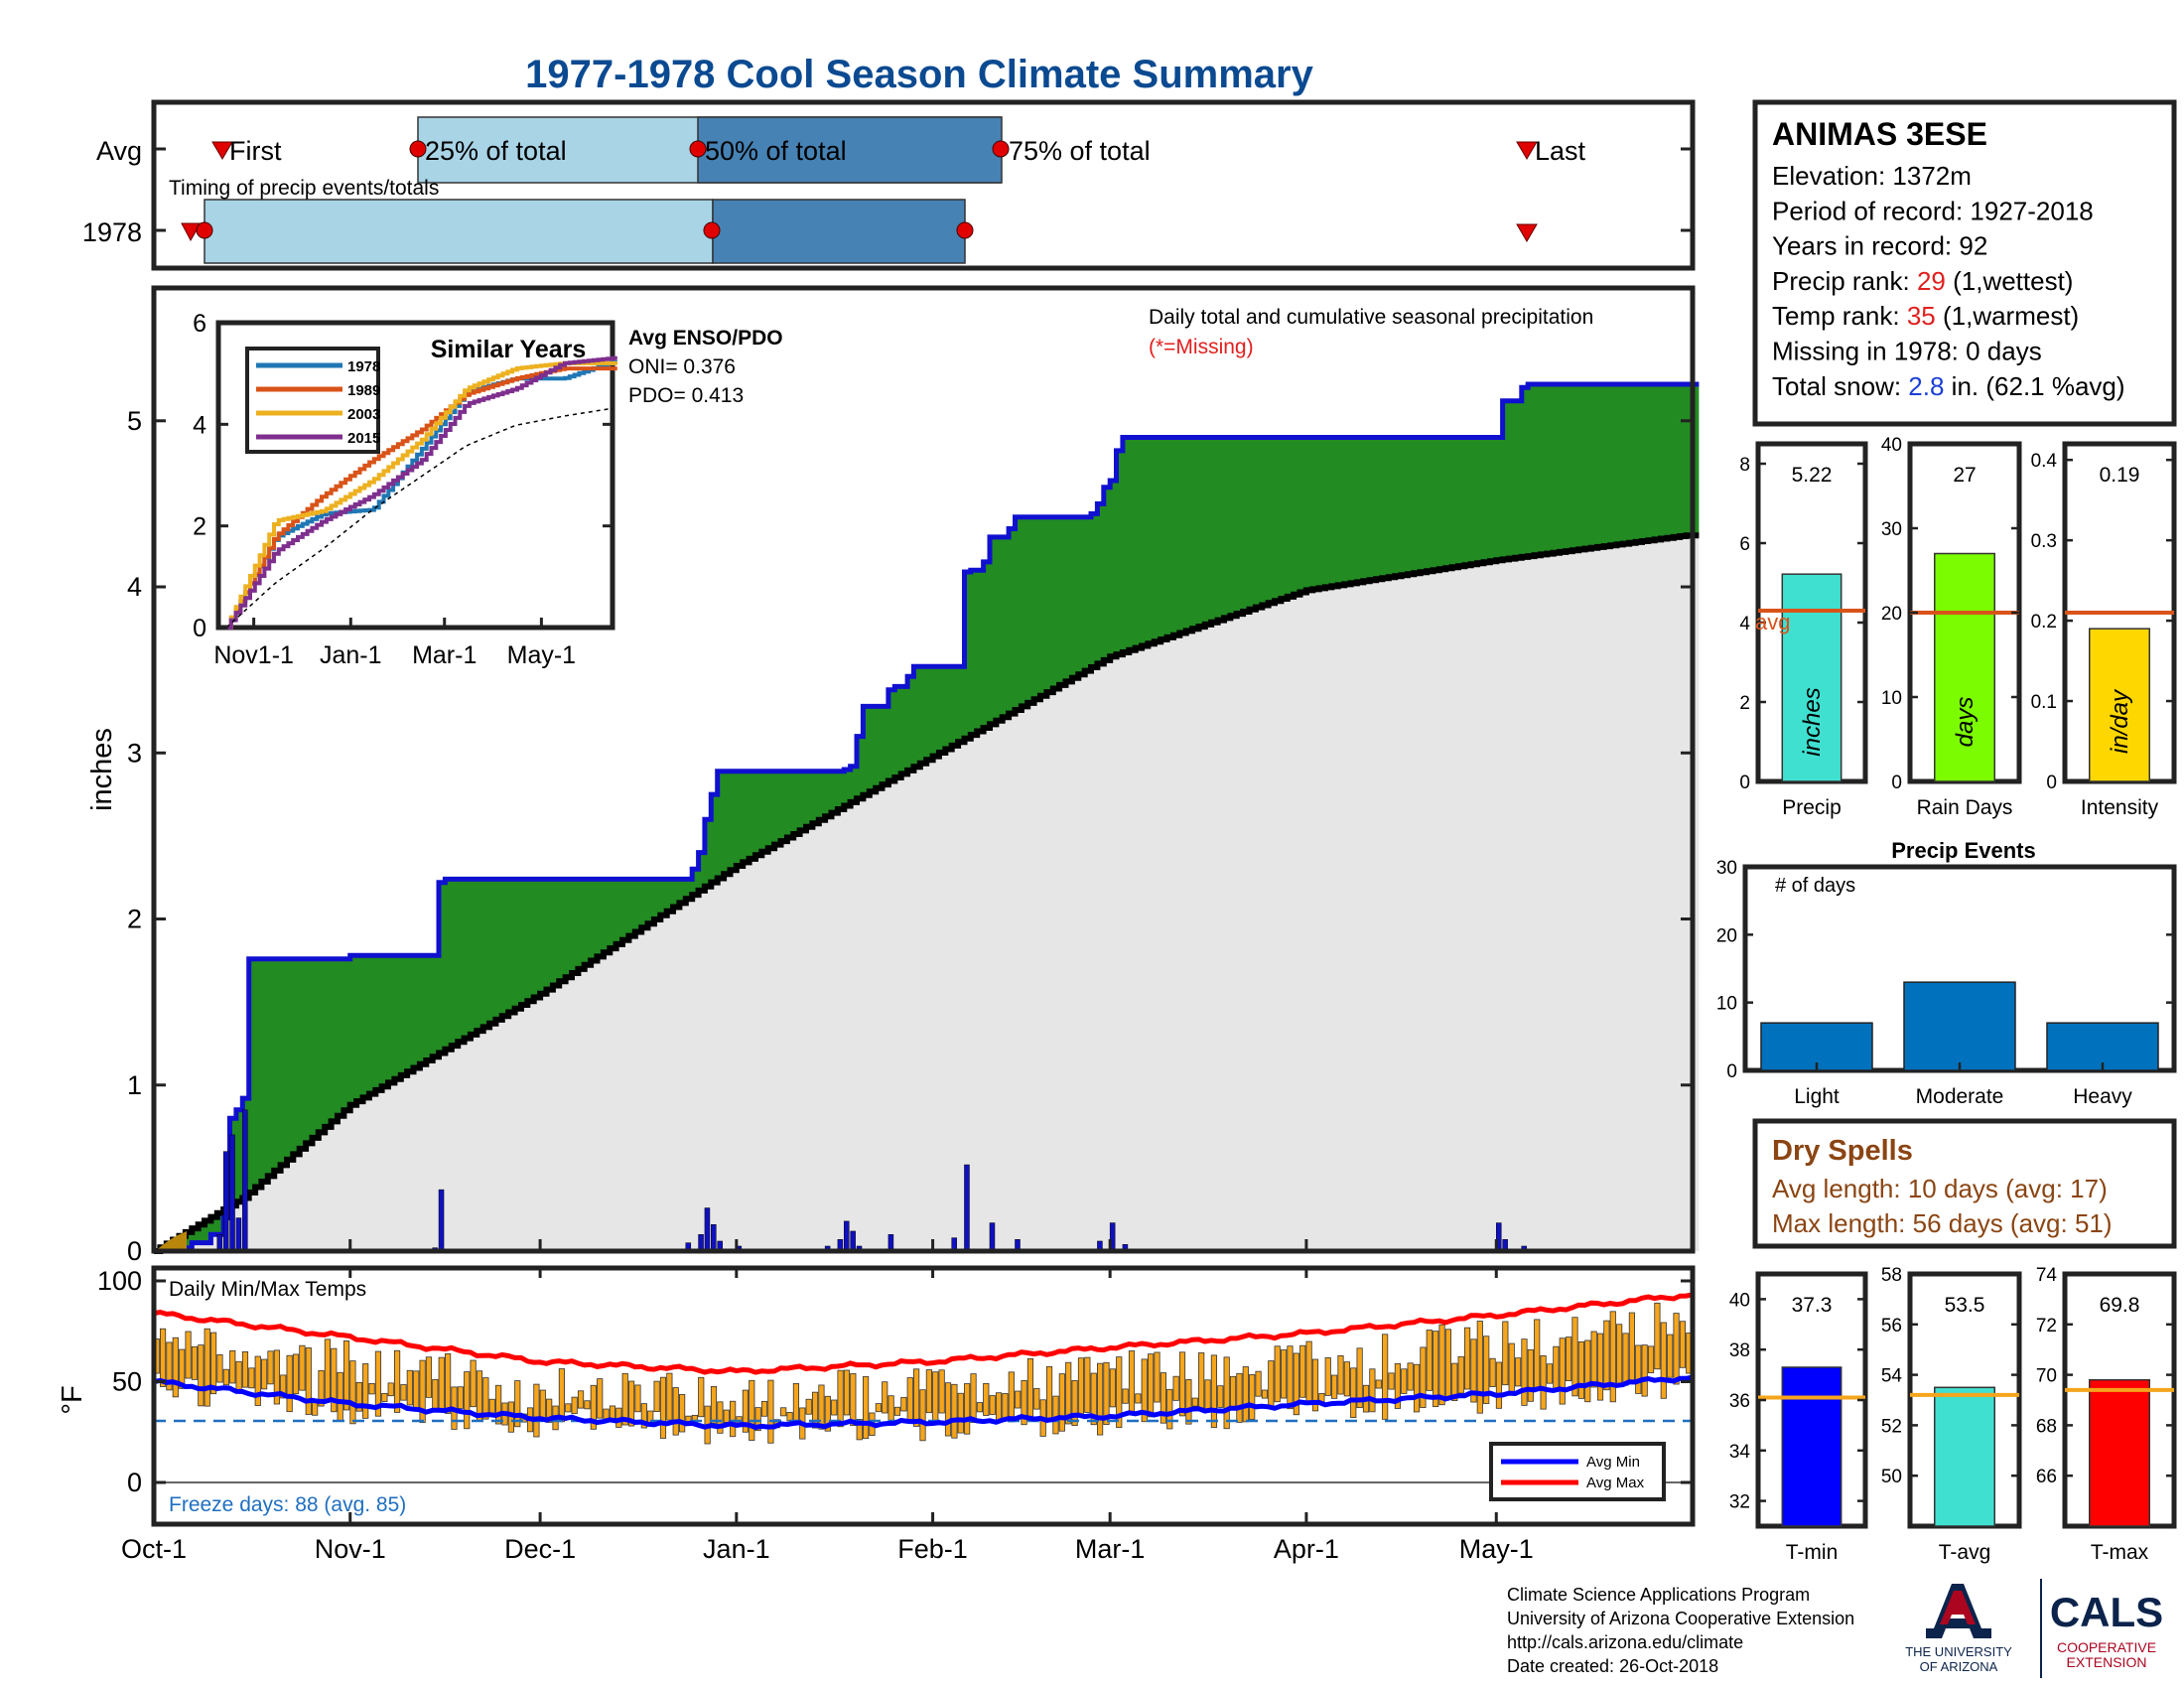  I want to click on intensity-unit: in/day, so click(2120, 721).